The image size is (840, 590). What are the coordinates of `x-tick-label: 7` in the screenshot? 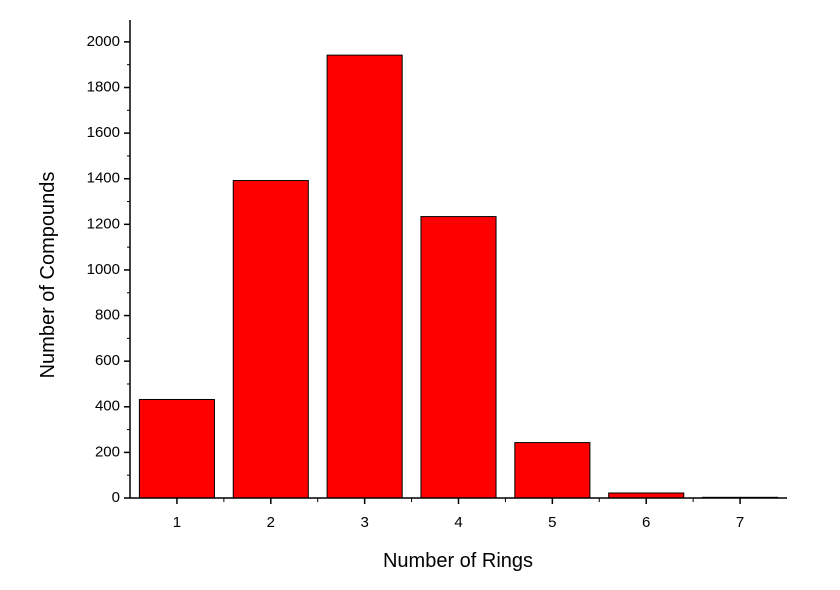 It's located at (740, 522).